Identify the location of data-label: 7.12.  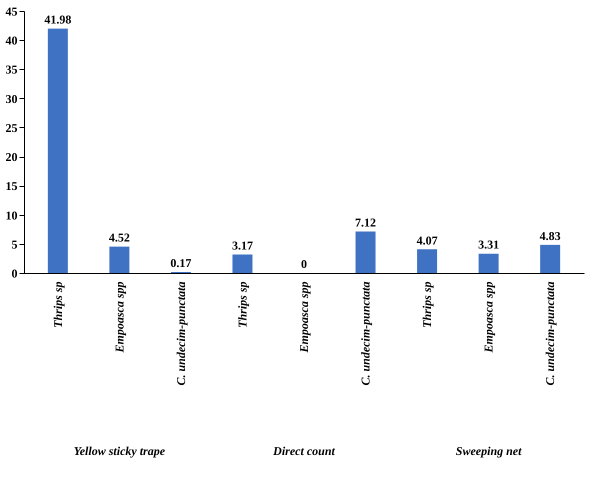
(365, 223).